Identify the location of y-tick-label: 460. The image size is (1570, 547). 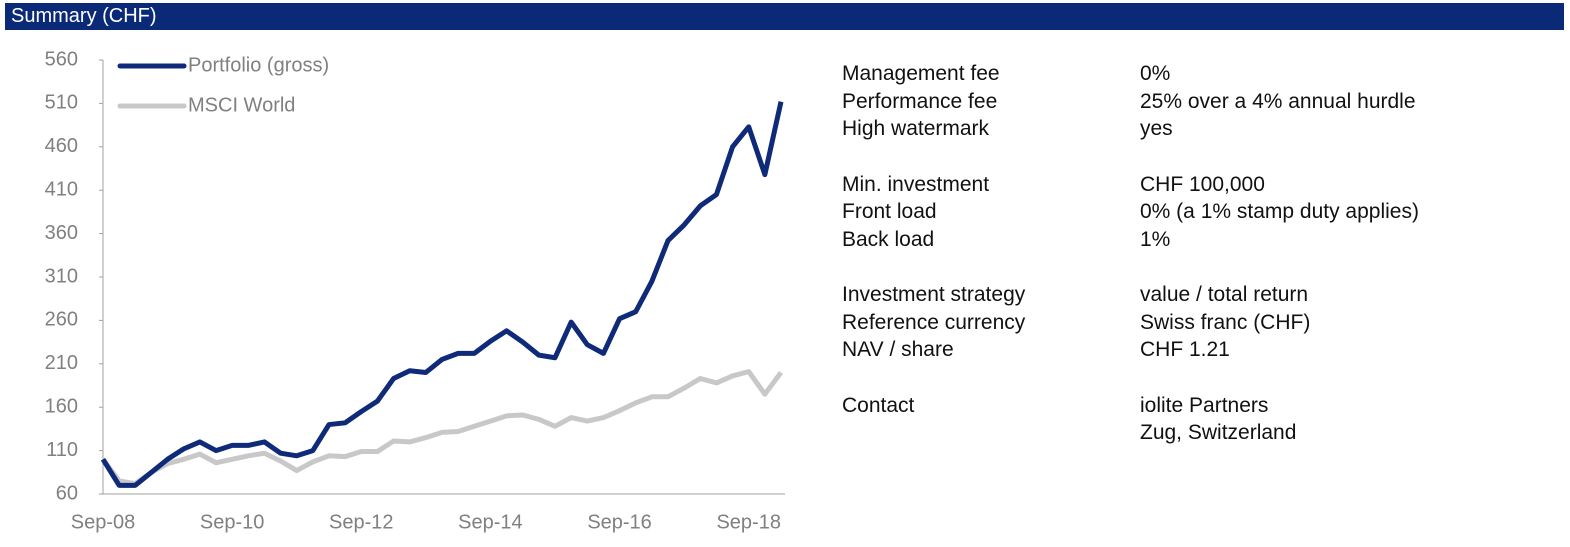
(61, 146).